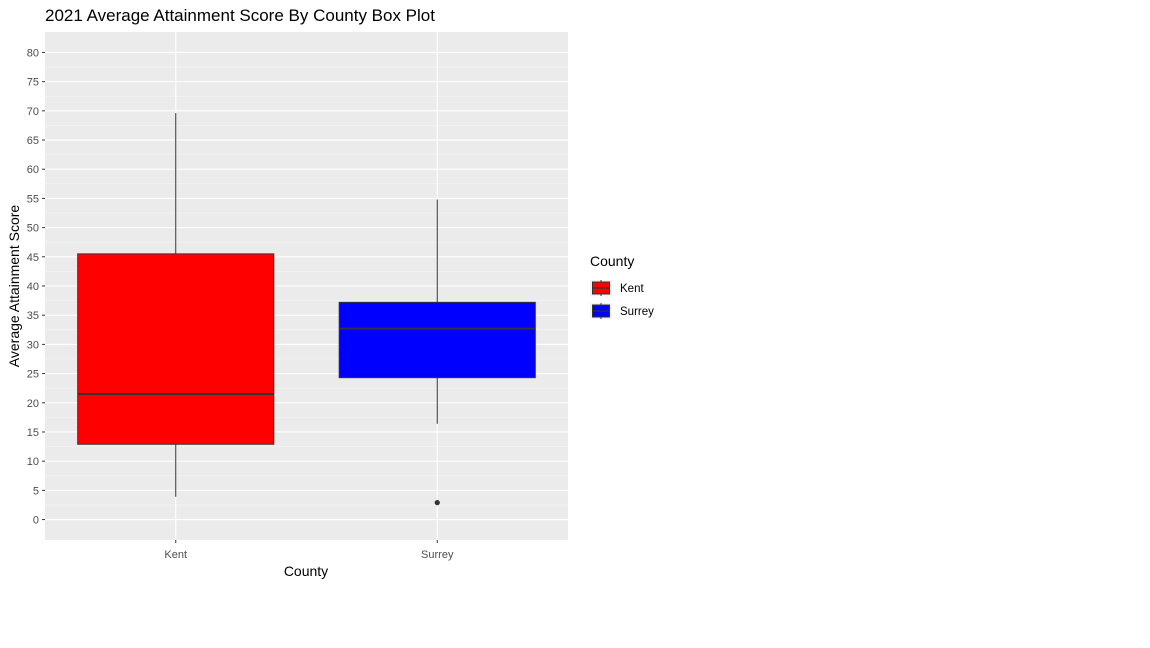 The image size is (1150, 648). I want to click on legend: County Kent Surrey, so click(622, 286).